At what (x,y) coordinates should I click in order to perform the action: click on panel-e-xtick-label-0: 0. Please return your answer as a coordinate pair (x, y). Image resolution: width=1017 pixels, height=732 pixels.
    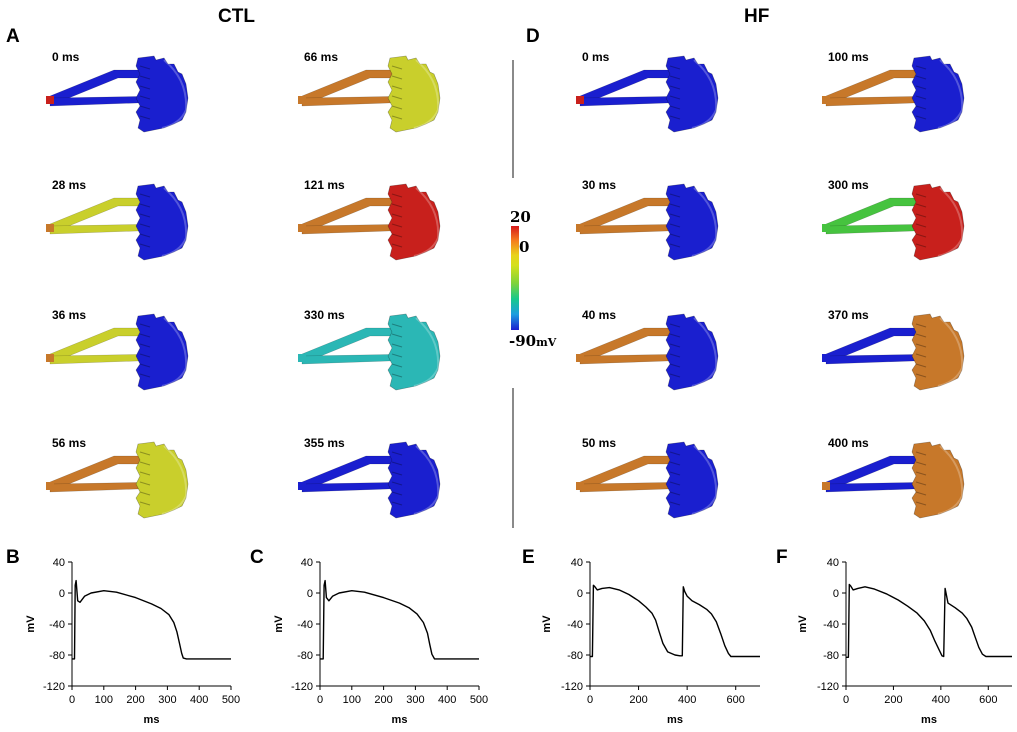
    Looking at the image, I should click on (590, 700).